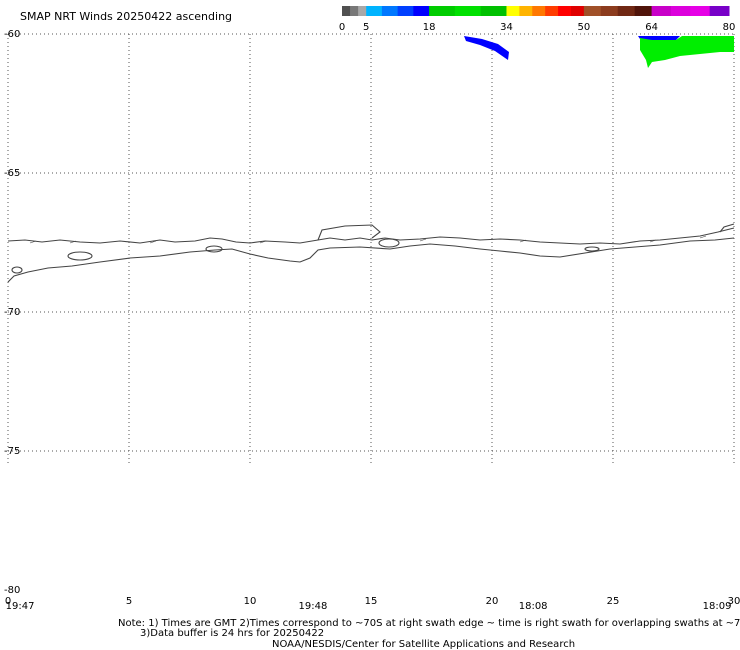 This screenshot has height=650, width=740. What do you see at coordinates (492, 601) in the screenshot?
I see `lon-label: 20` at bounding box center [492, 601].